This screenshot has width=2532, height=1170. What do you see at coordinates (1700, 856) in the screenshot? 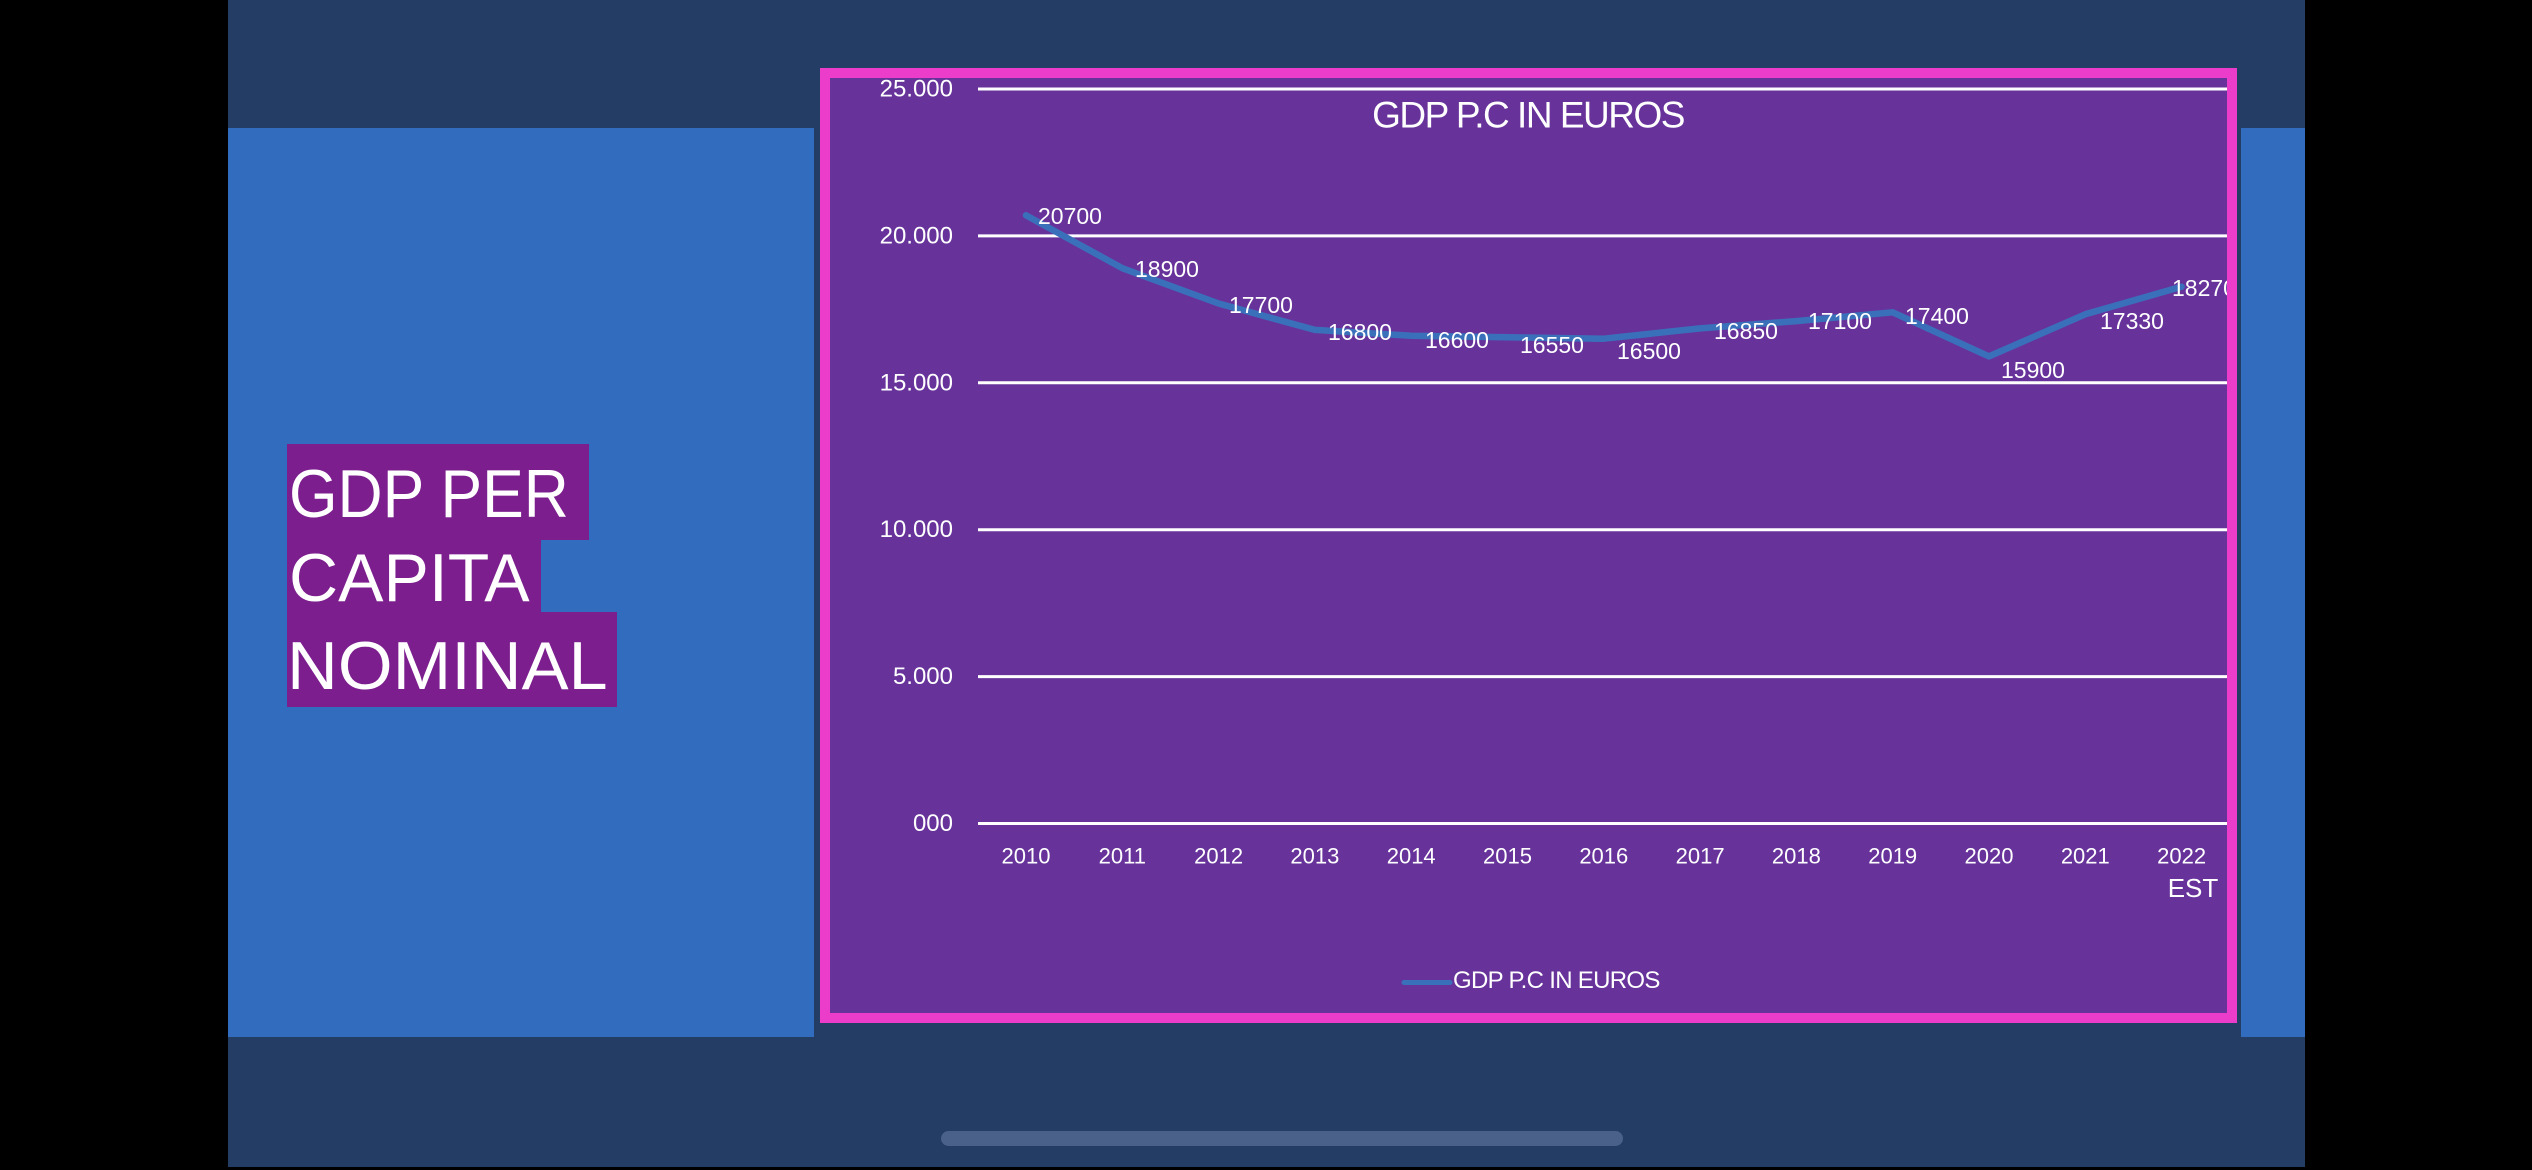
I see `svg-text: 2017` at bounding box center [1700, 856].